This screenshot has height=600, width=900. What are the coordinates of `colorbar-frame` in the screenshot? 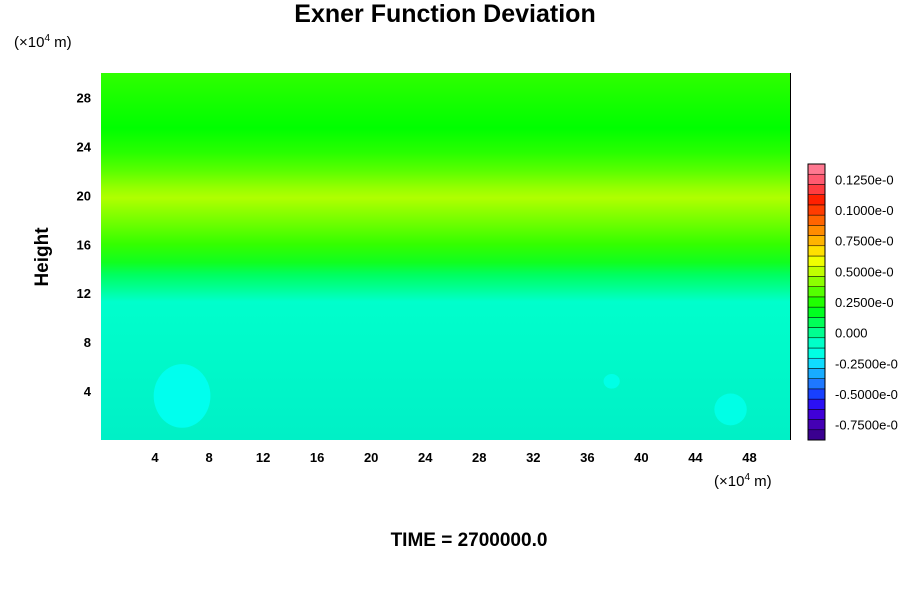 It's located at (816, 302).